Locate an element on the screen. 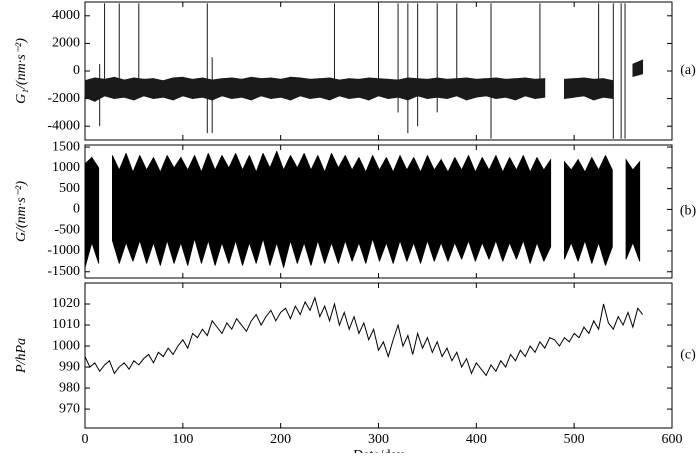 This screenshot has width=700, height=458. y-tick-label: 980 is located at coordinates (69, 387).